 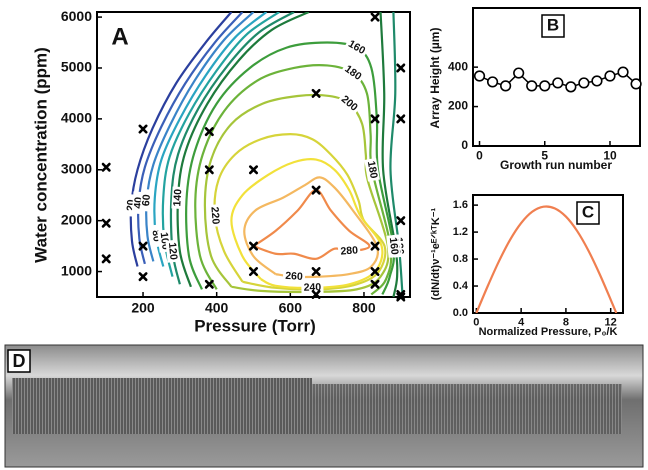 I want to click on contour-label-group: 180, so click(x=372, y=169).